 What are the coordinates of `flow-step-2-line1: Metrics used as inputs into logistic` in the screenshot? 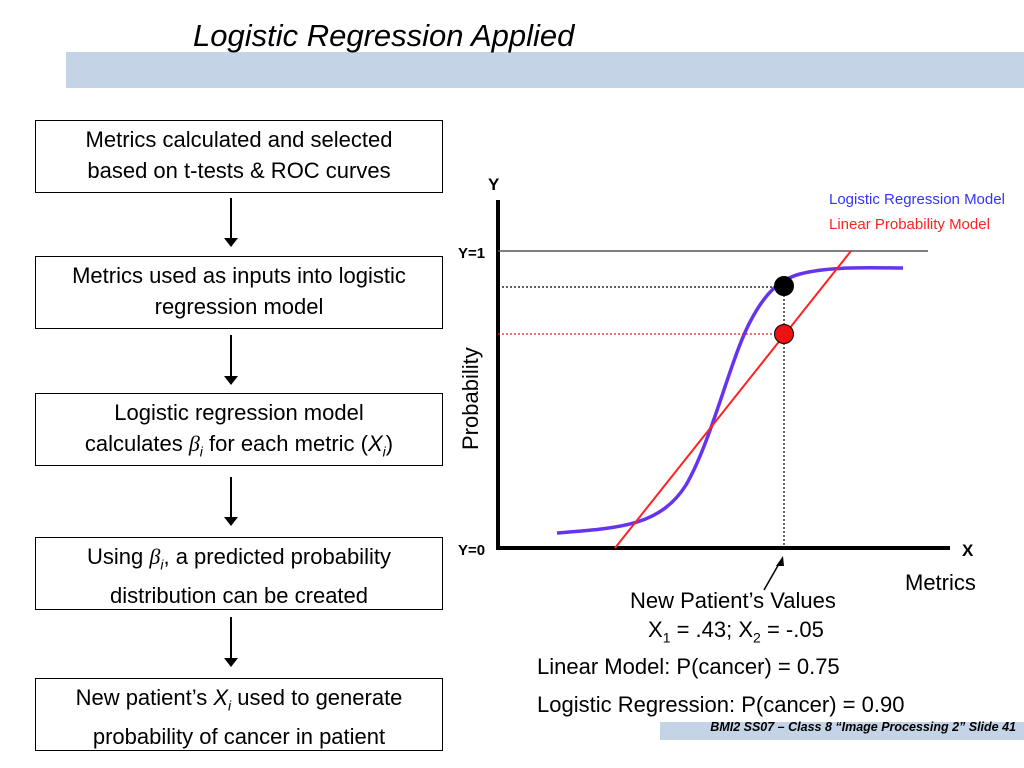 It's located at (239, 275).